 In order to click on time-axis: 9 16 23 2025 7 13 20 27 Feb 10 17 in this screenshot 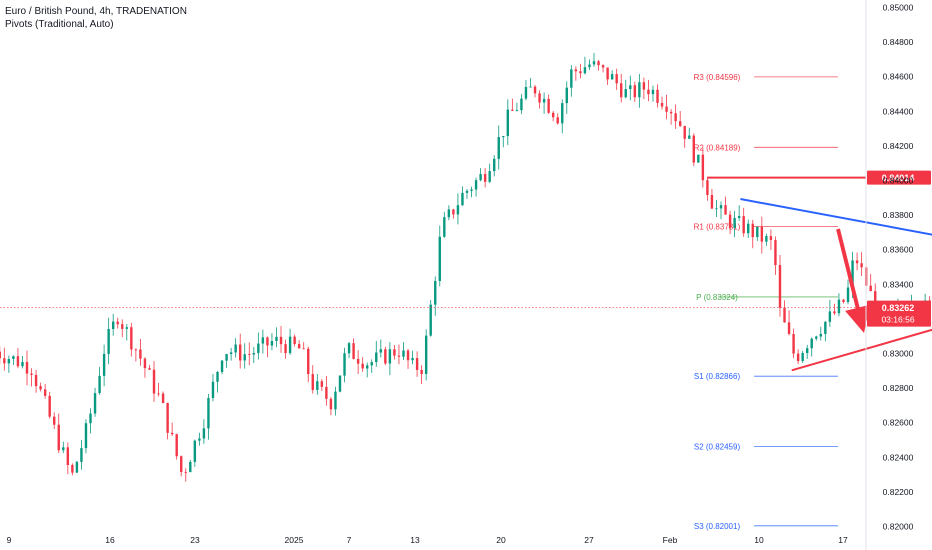, I will do `click(427, 540)`.